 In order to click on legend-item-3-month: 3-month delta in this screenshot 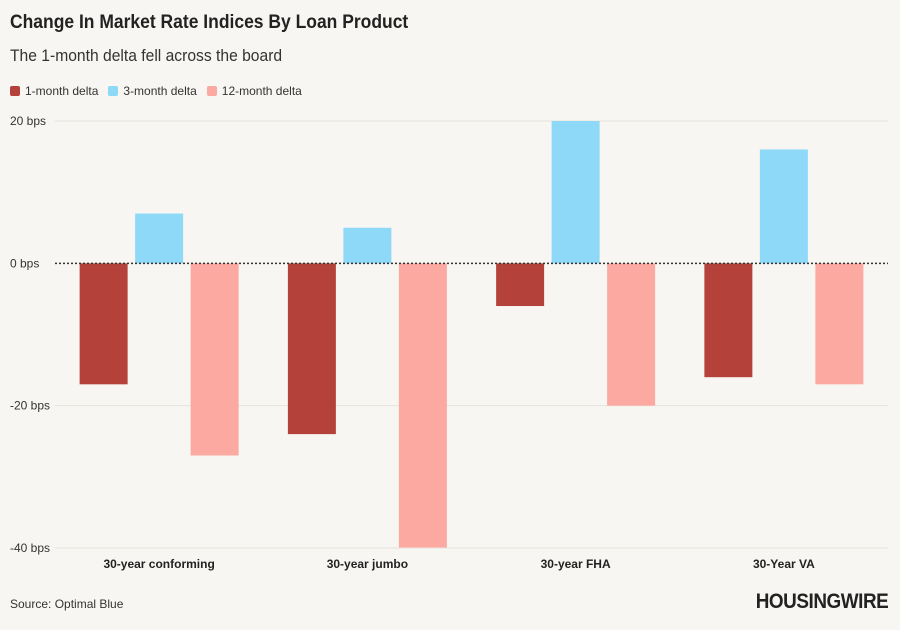, I will do `click(152, 91)`.